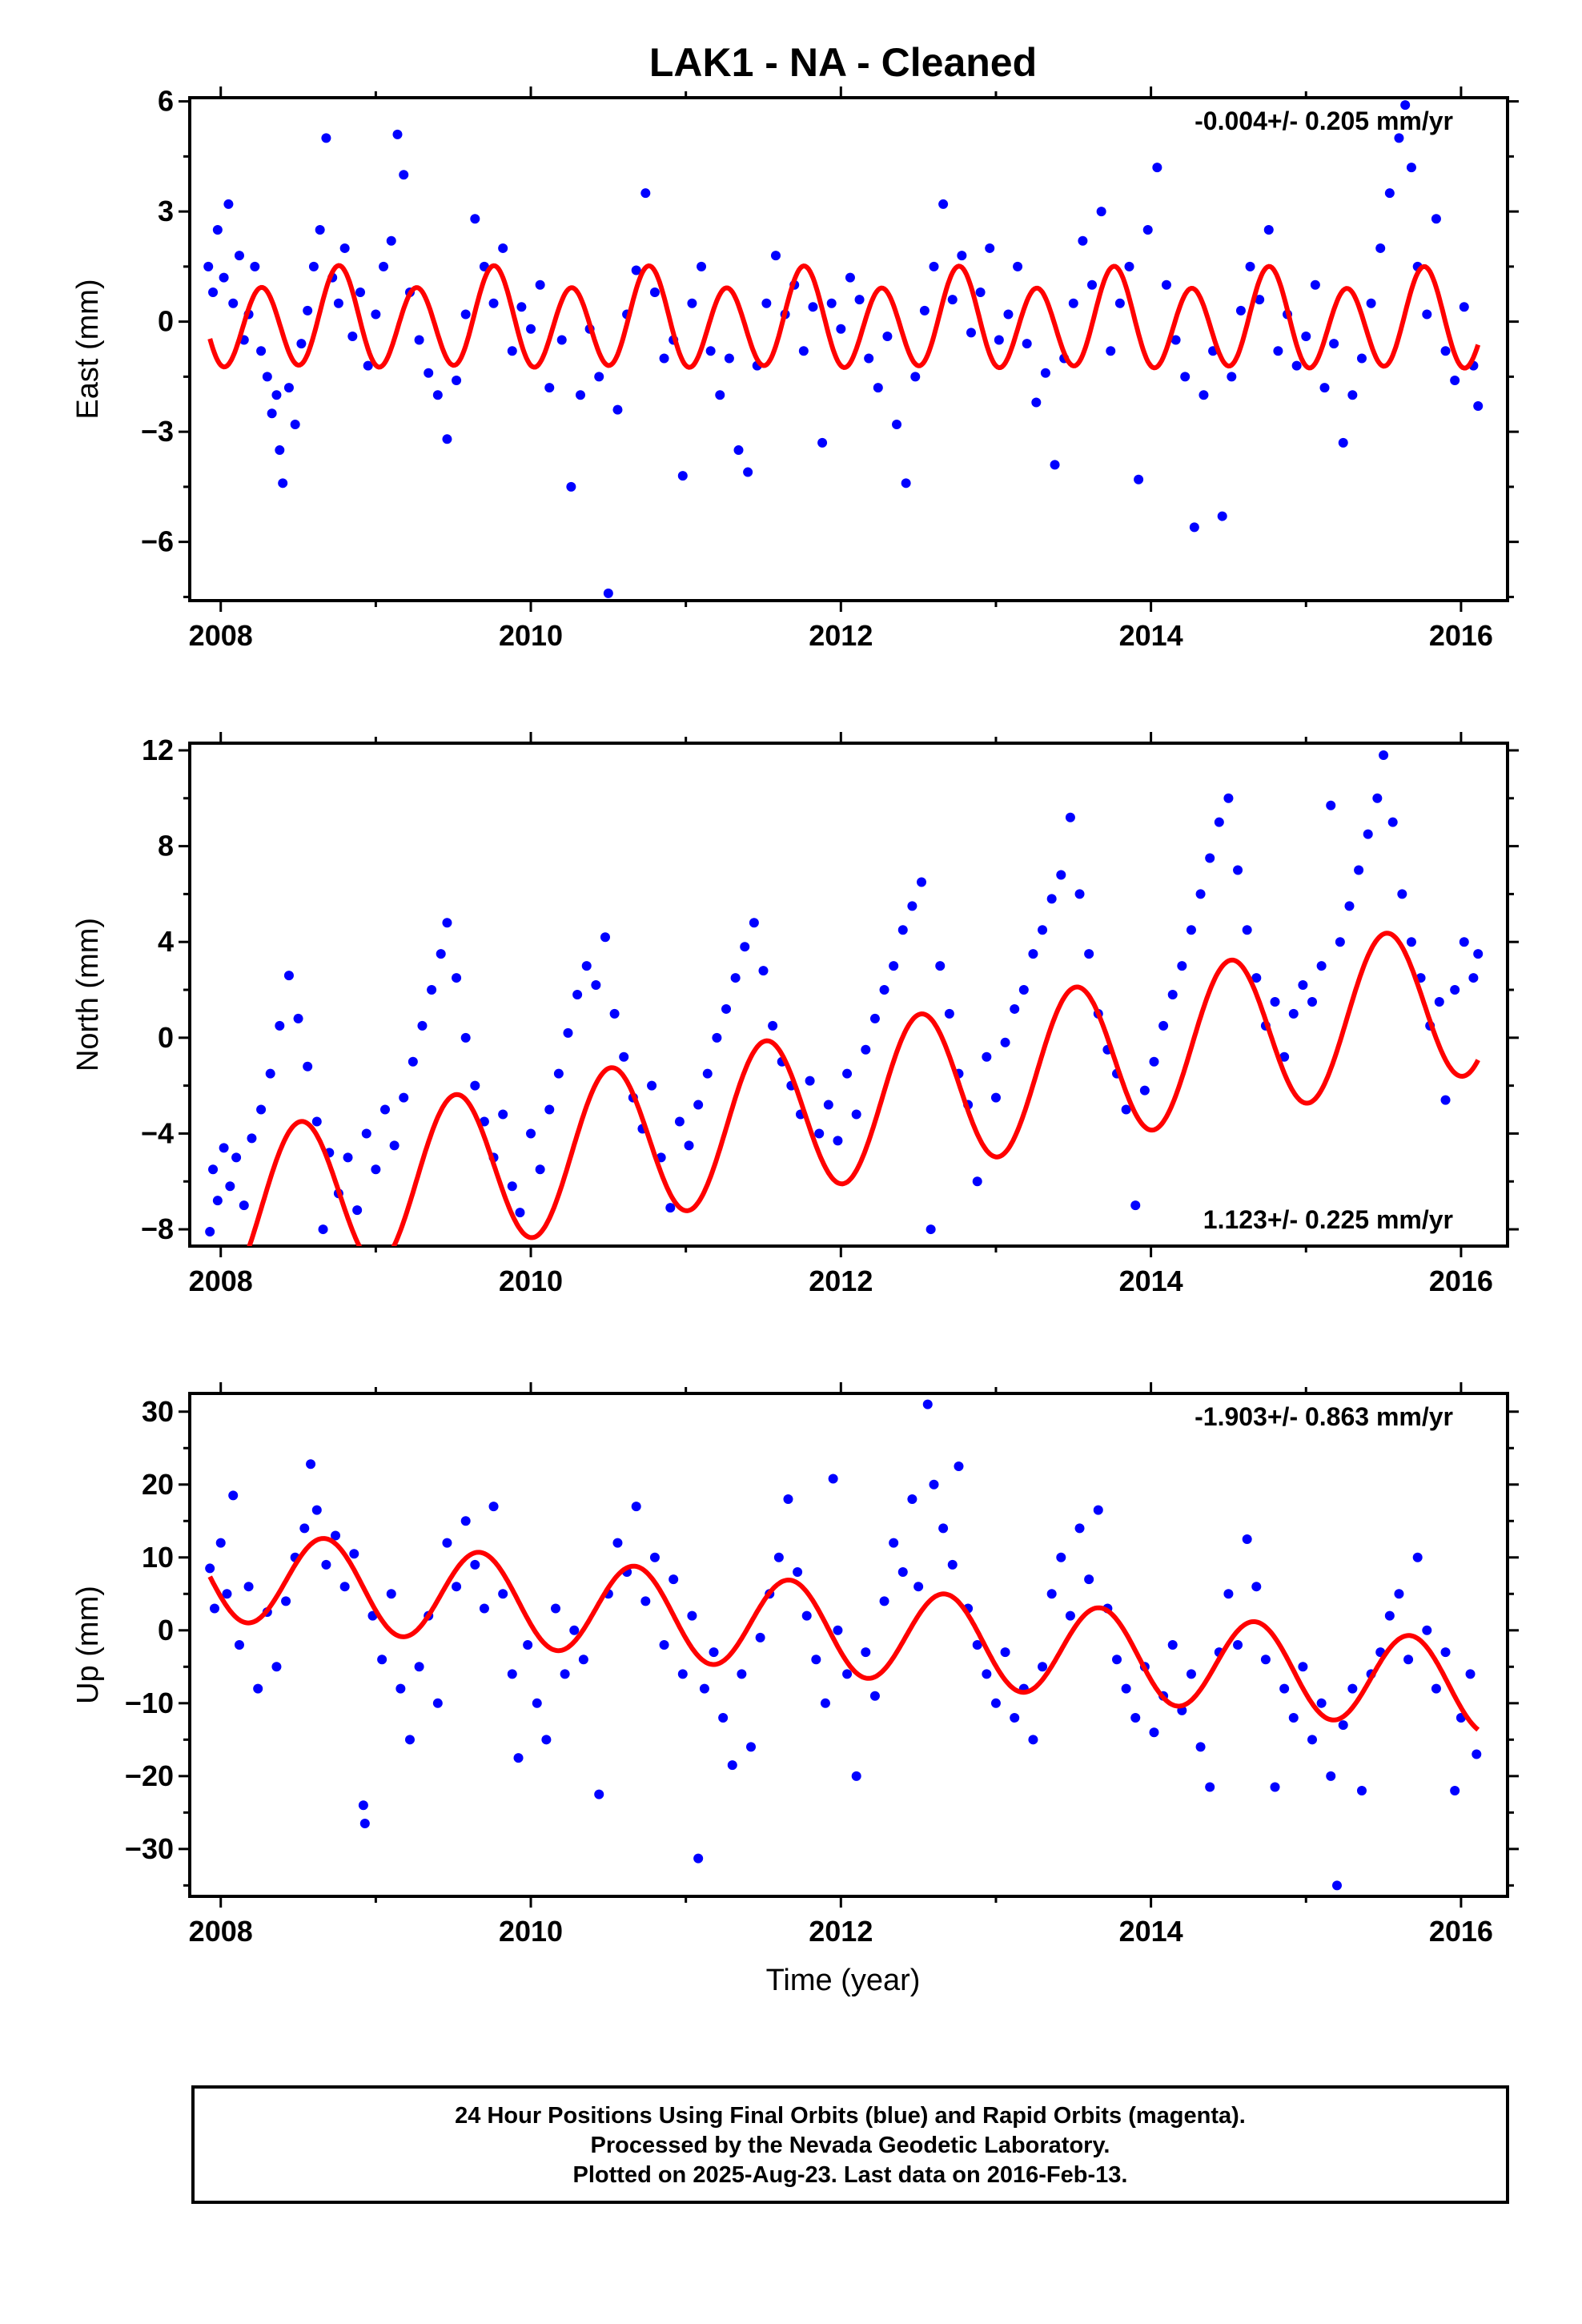  I want to click on y-tick-label: −3, so click(157, 431).